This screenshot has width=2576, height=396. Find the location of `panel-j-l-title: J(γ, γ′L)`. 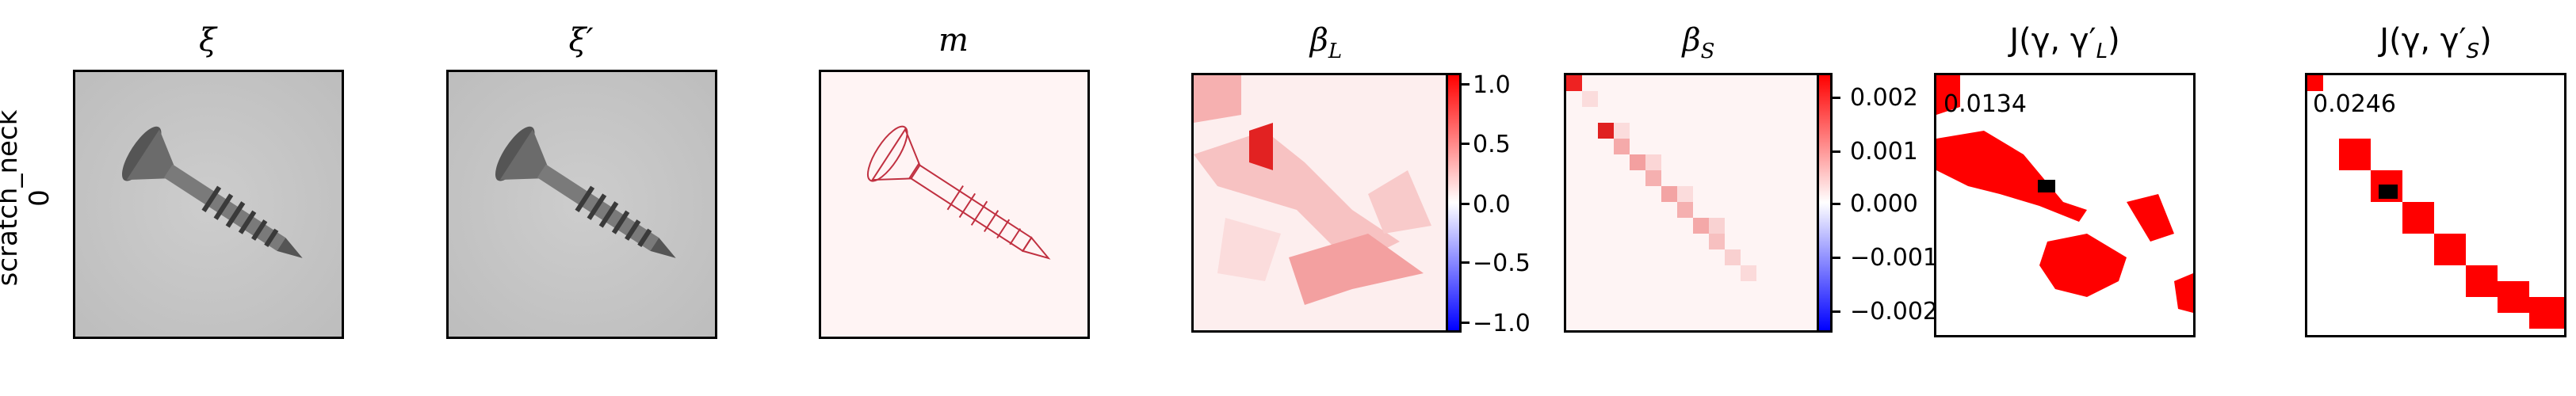

panel-j-l-title: J(γ, γ′L) is located at coordinates (2065, 42).